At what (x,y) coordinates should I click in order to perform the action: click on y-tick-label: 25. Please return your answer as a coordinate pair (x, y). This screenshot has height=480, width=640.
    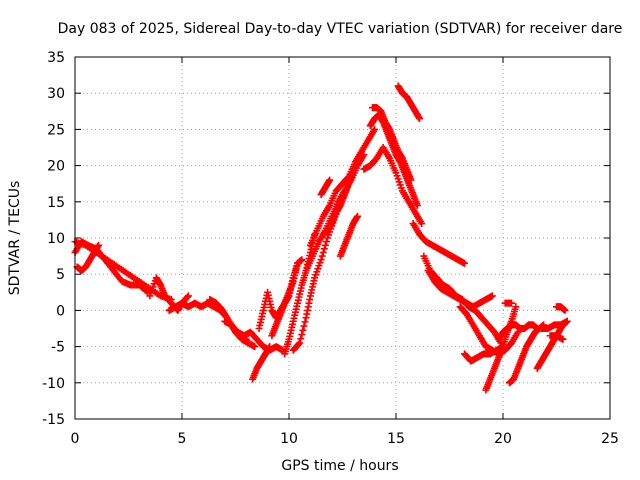
    Looking at the image, I should click on (56, 130).